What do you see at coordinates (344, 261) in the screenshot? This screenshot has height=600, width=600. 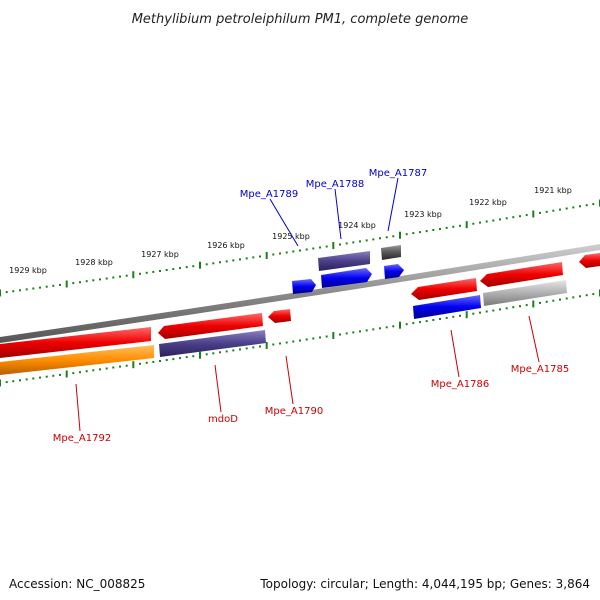 I see `gene-block-purple-upper` at bounding box center [344, 261].